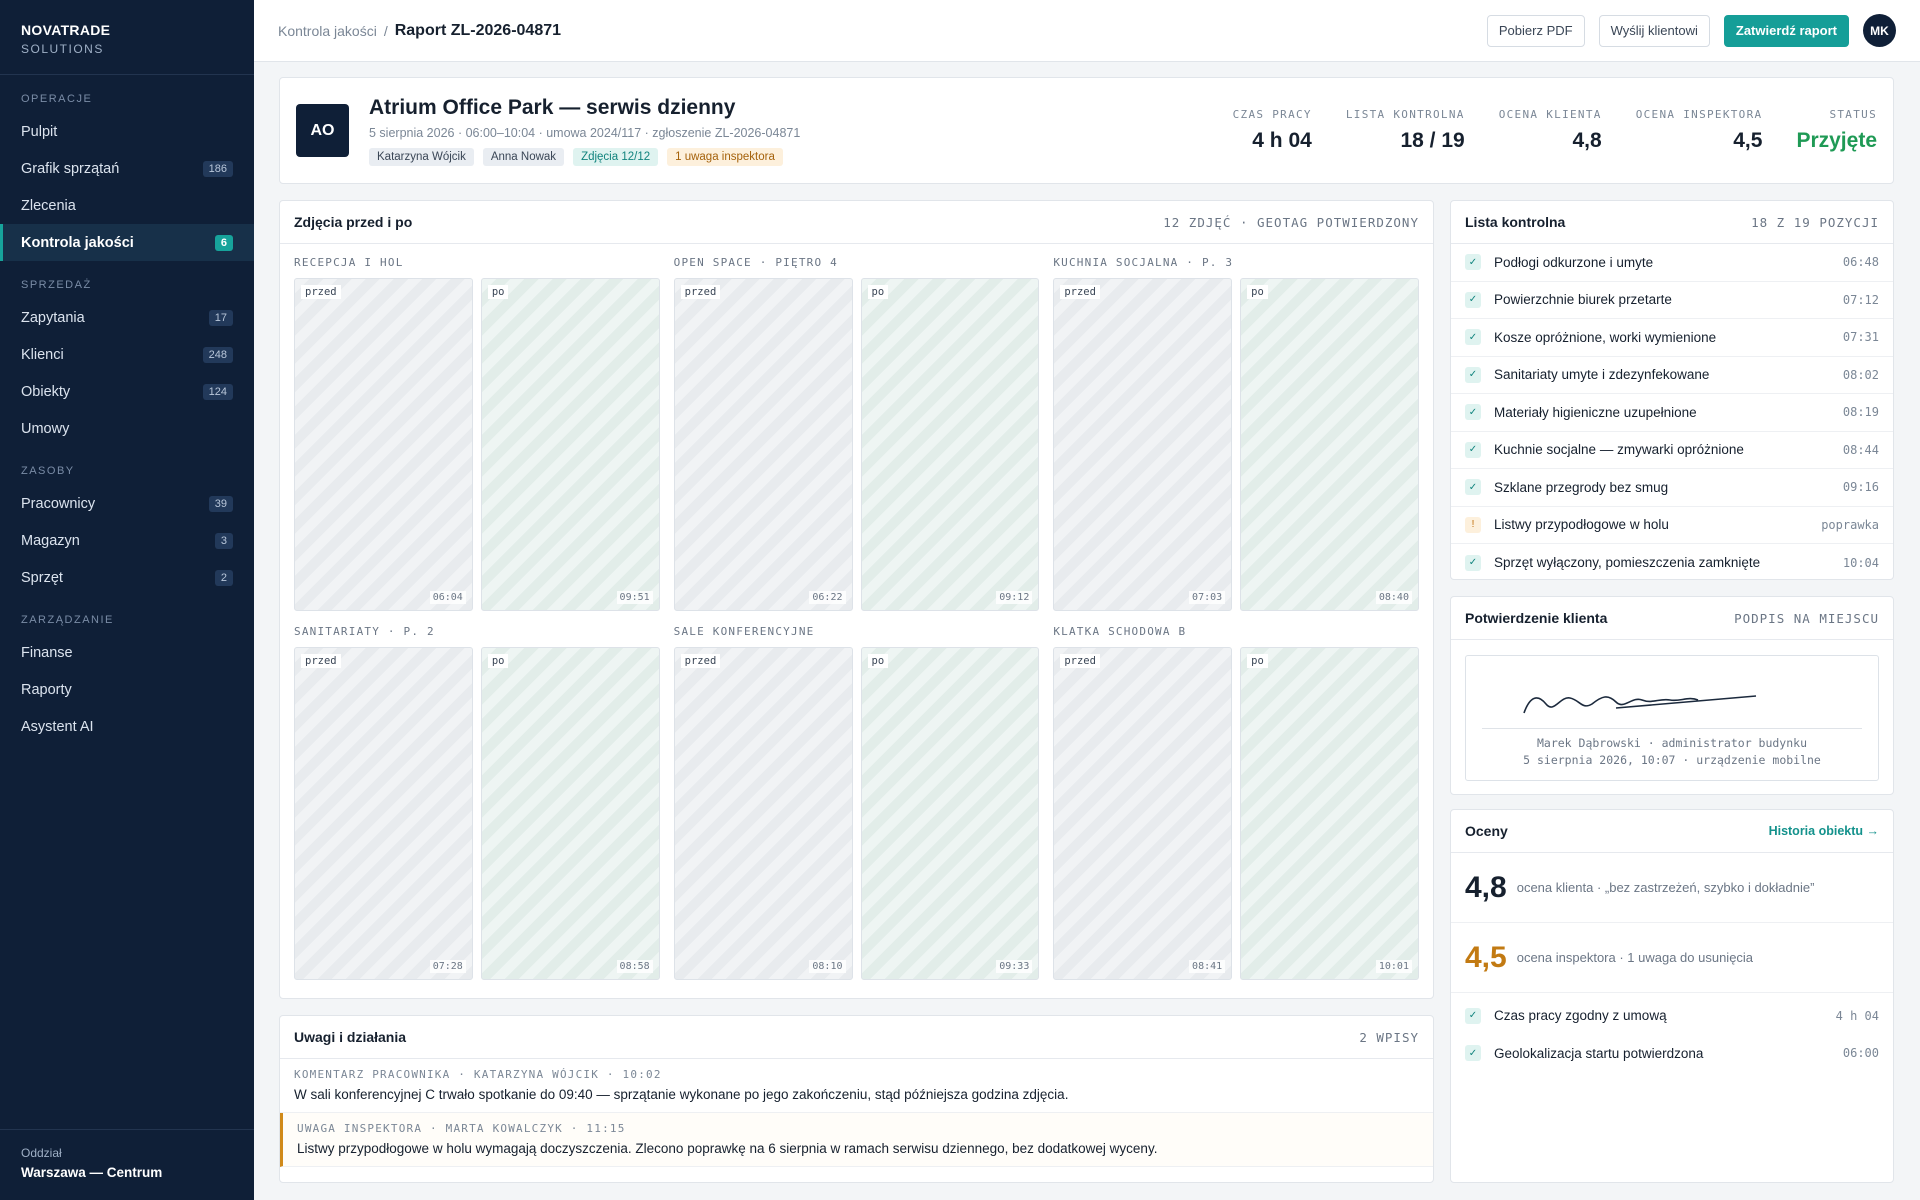 This screenshot has width=1920, height=1200. Describe the element at coordinates (1672, 222) in the screenshot. I see `card-header: Lista kontrolna 18 Z 19 POZYCJI` at that location.